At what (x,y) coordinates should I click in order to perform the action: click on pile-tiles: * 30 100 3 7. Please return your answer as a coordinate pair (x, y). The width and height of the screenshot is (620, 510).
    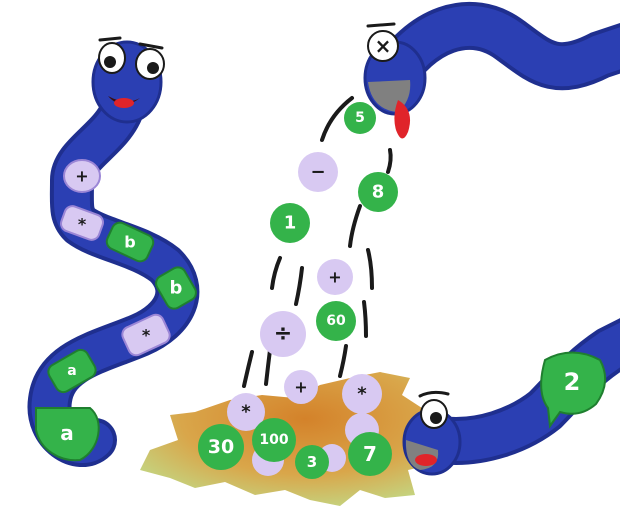
    Looking at the image, I should click on (295, 436).